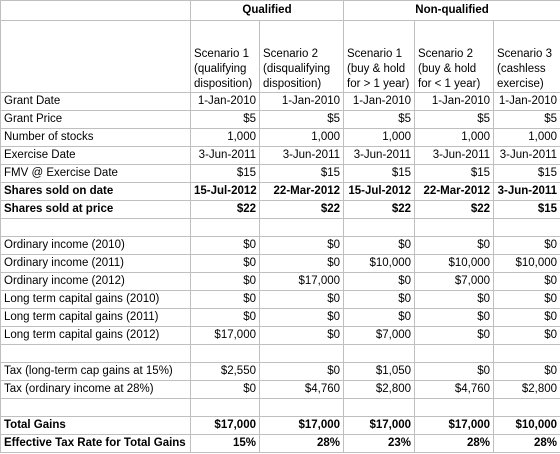 The height and width of the screenshot is (454, 560). Describe the element at coordinates (95, 263) in the screenshot. I see `row-label: Ordinary income (2011)` at that location.